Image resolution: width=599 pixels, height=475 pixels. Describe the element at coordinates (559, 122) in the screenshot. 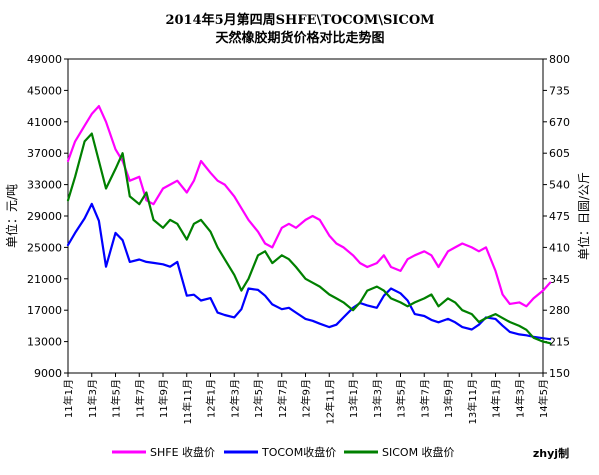

I see `y-right-tick-label: 670` at that location.